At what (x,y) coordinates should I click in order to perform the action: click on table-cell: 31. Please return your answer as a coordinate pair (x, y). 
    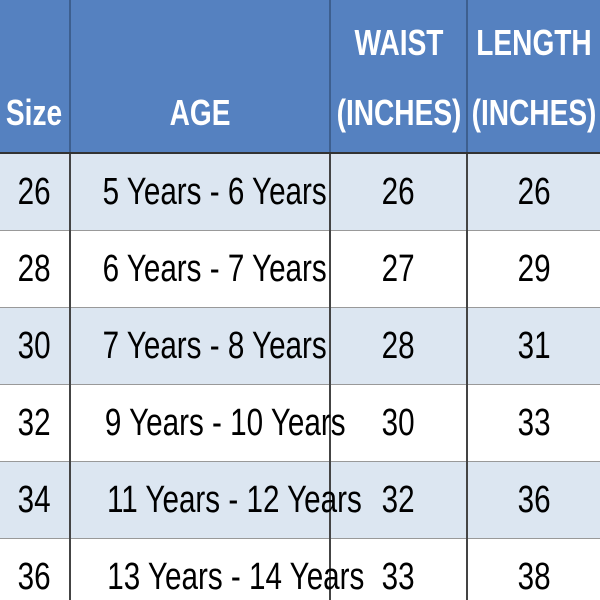
    Looking at the image, I should click on (533, 346).